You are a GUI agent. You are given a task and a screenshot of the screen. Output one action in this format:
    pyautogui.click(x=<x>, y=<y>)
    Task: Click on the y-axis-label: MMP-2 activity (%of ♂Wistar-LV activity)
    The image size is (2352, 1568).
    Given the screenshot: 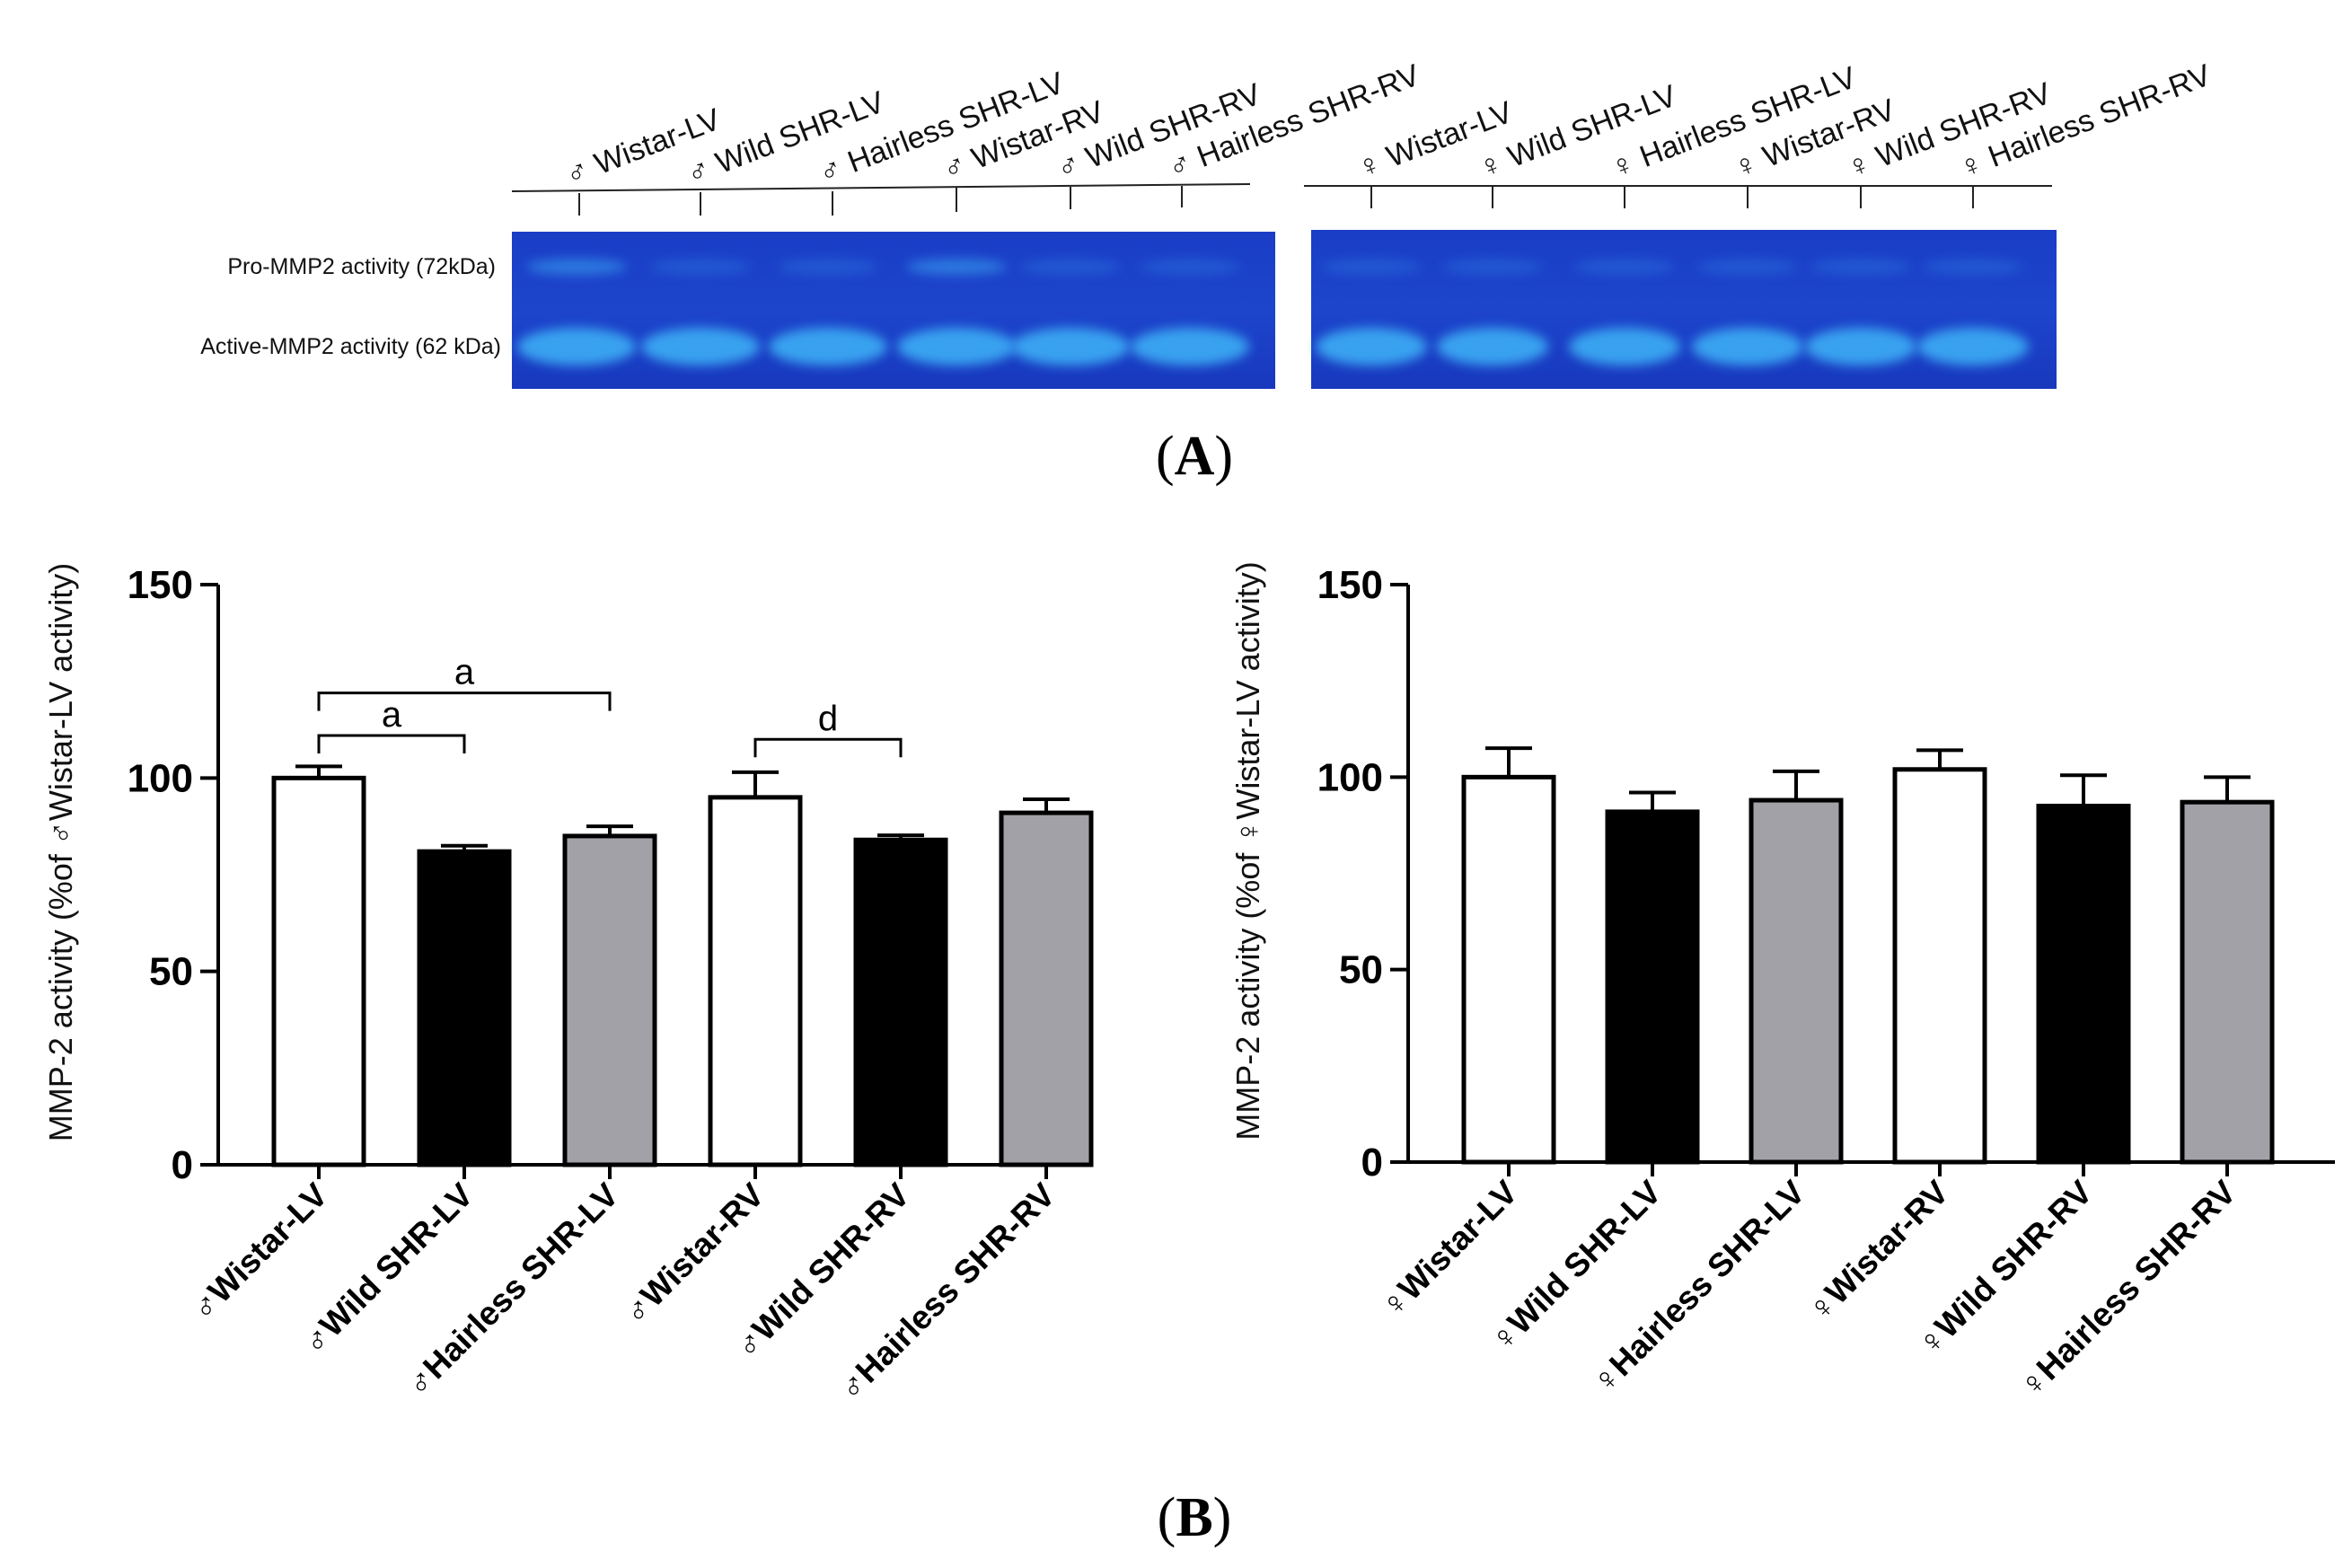 What is the action you would take?
    pyautogui.click(x=60, y=852)
    